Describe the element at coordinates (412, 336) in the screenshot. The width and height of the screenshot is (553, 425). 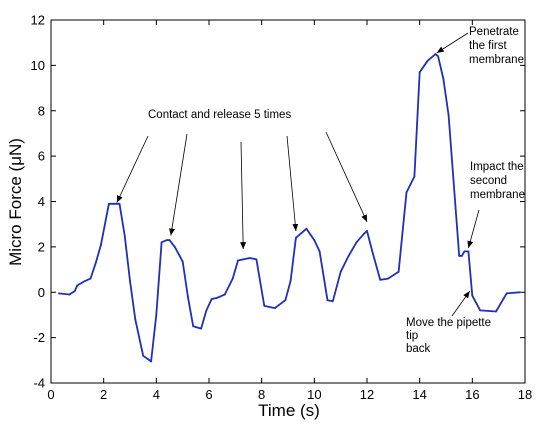
I see `annotation-text: tip` at that location.